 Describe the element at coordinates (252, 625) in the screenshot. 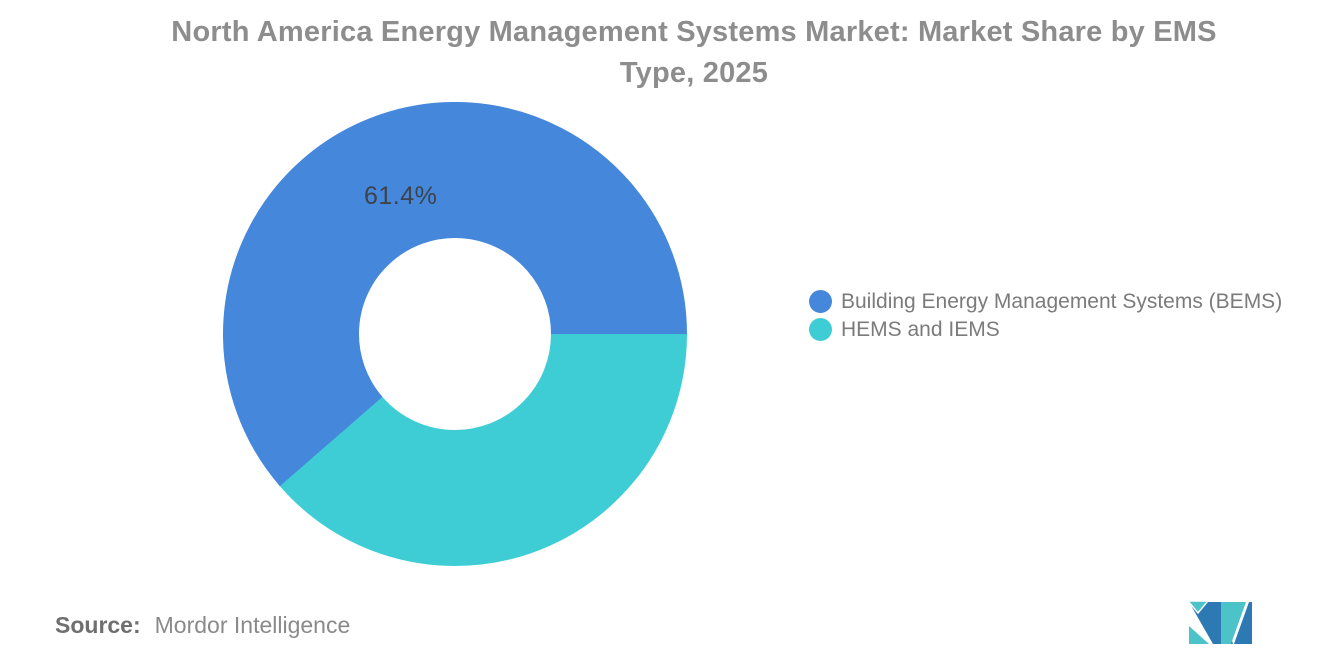

I see `source-value: Mordor Intelligence` at that location.